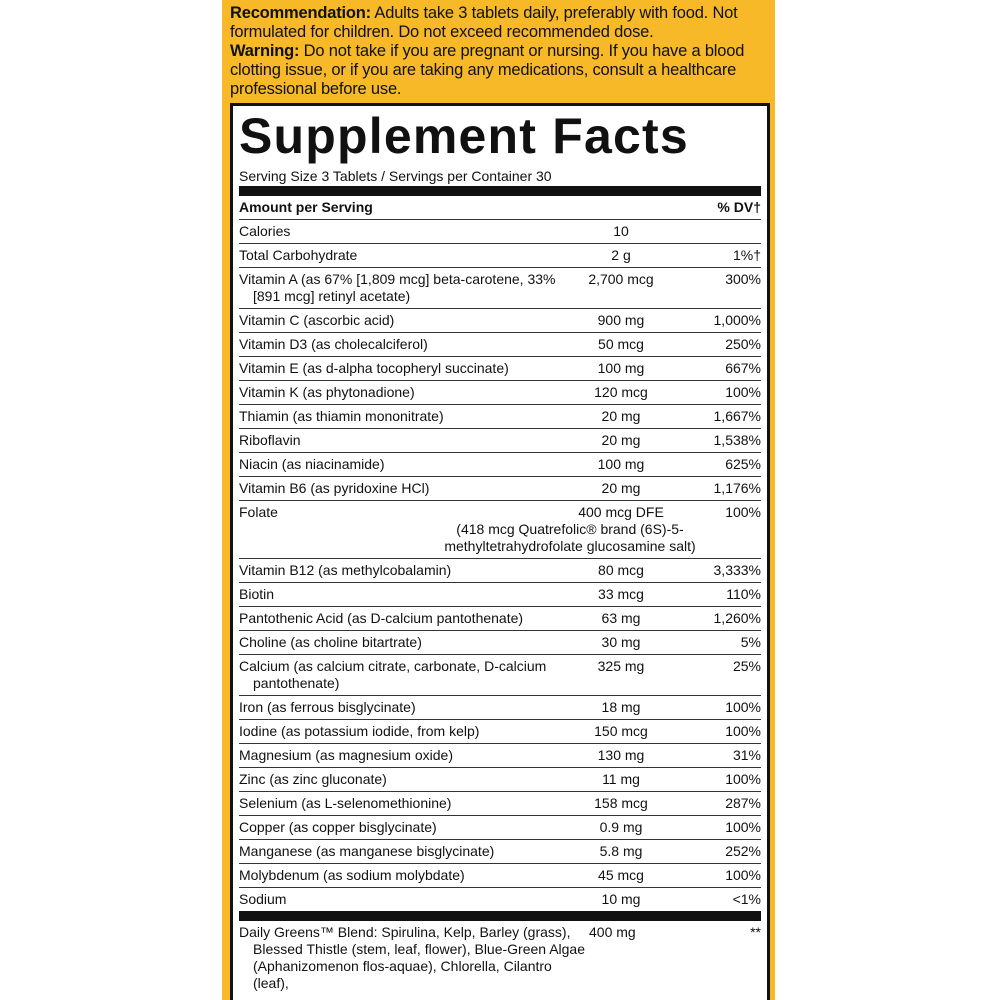  I want to click on nutrient-name: Copper (as copper bisglycinate), so click(338, 827).